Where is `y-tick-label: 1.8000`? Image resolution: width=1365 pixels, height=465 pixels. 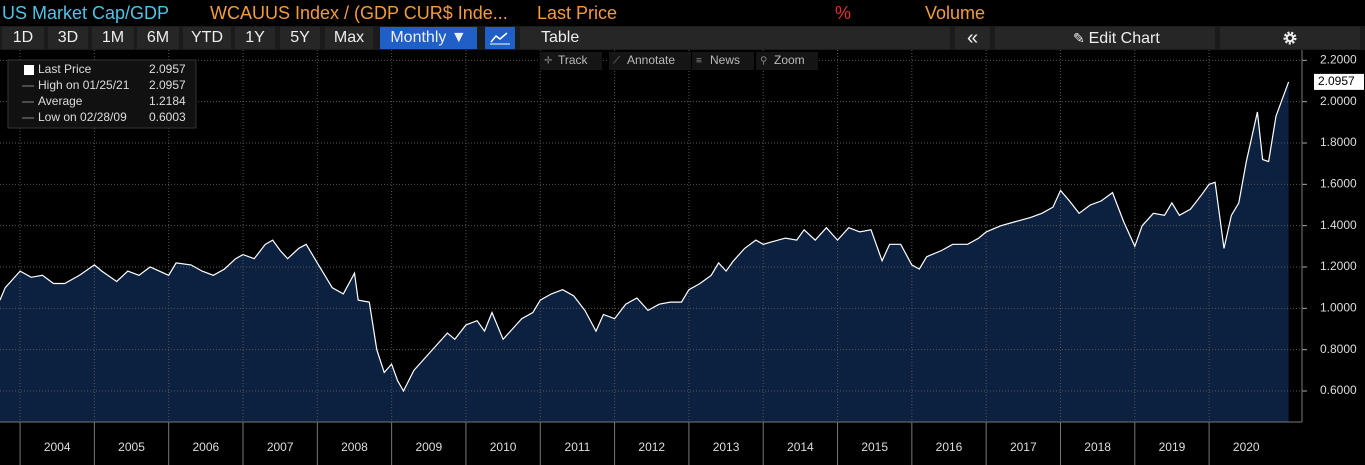 y-tick-label: 1.8000 is located at coordinates (1338, 142).